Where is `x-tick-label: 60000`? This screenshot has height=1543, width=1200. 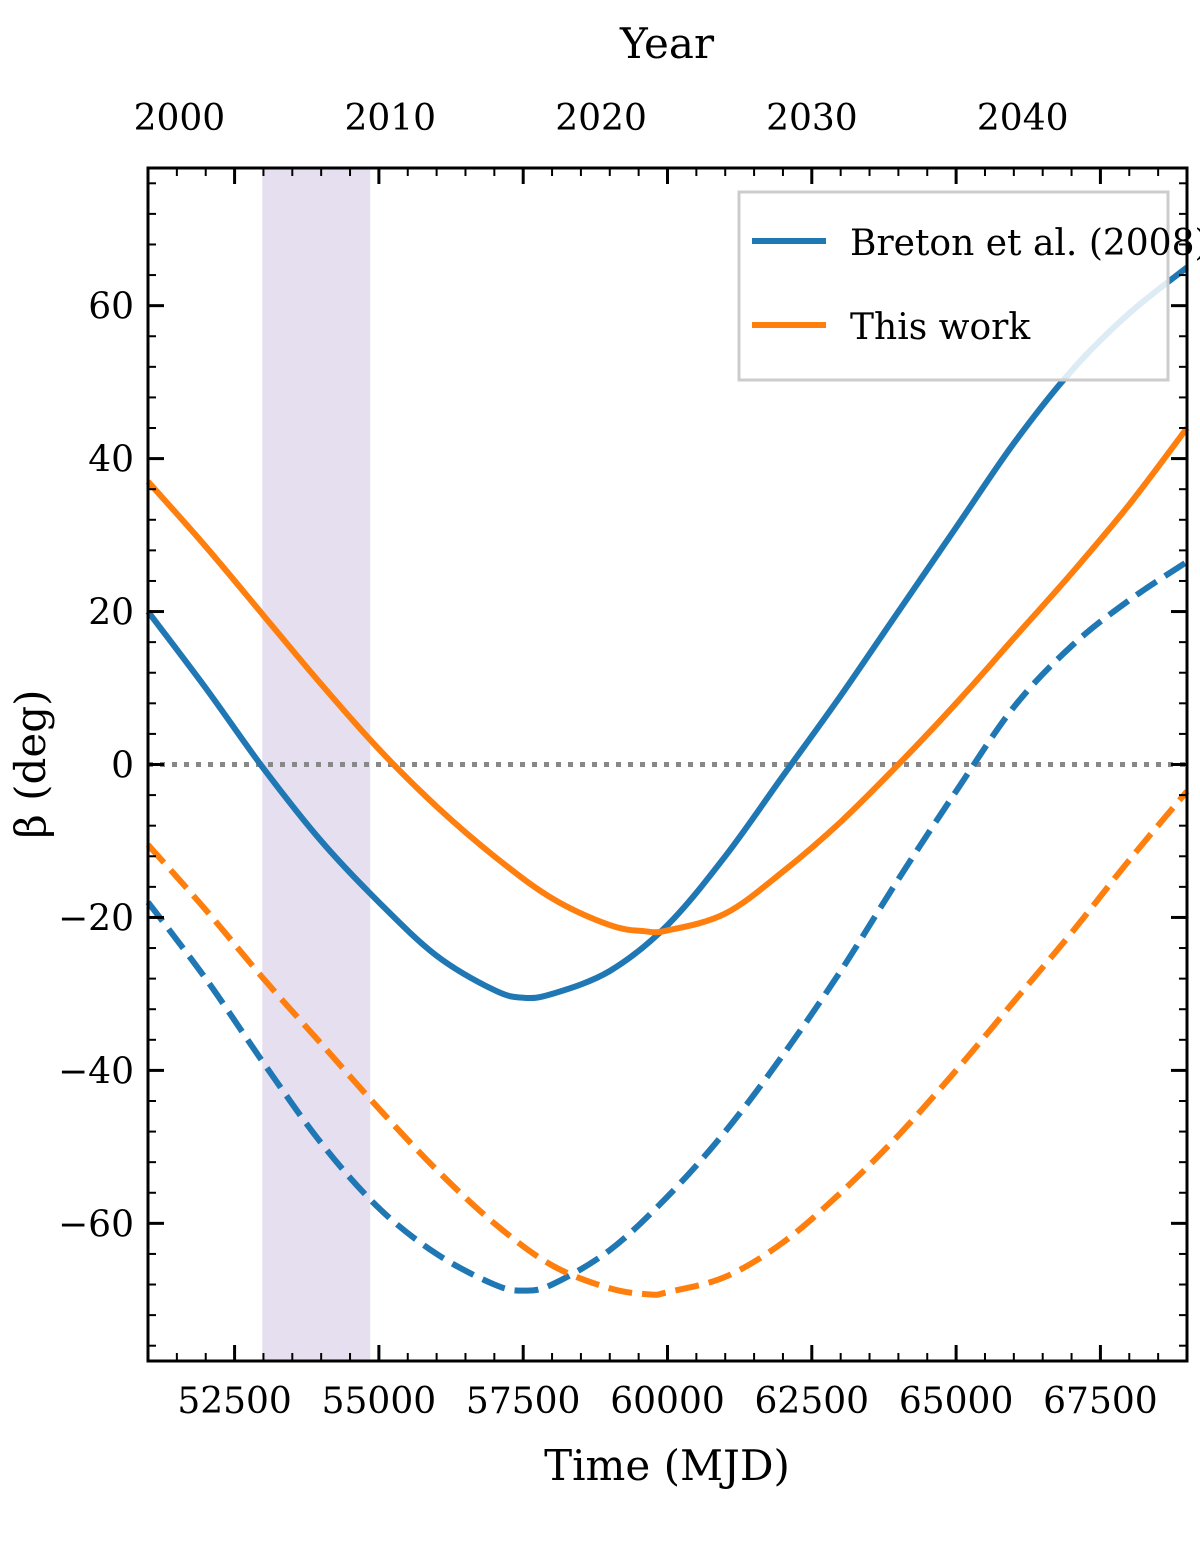 x-tick-label: 60000 is located at coordinates (667, 1401).